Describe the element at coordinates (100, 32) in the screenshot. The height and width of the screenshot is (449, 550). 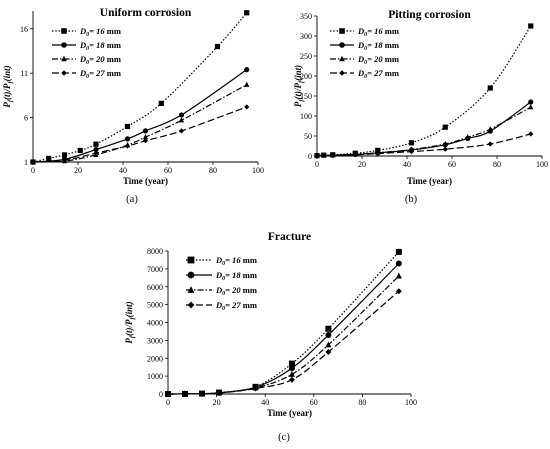
I see `legend-label-0: D0= 16 mm` at that location.